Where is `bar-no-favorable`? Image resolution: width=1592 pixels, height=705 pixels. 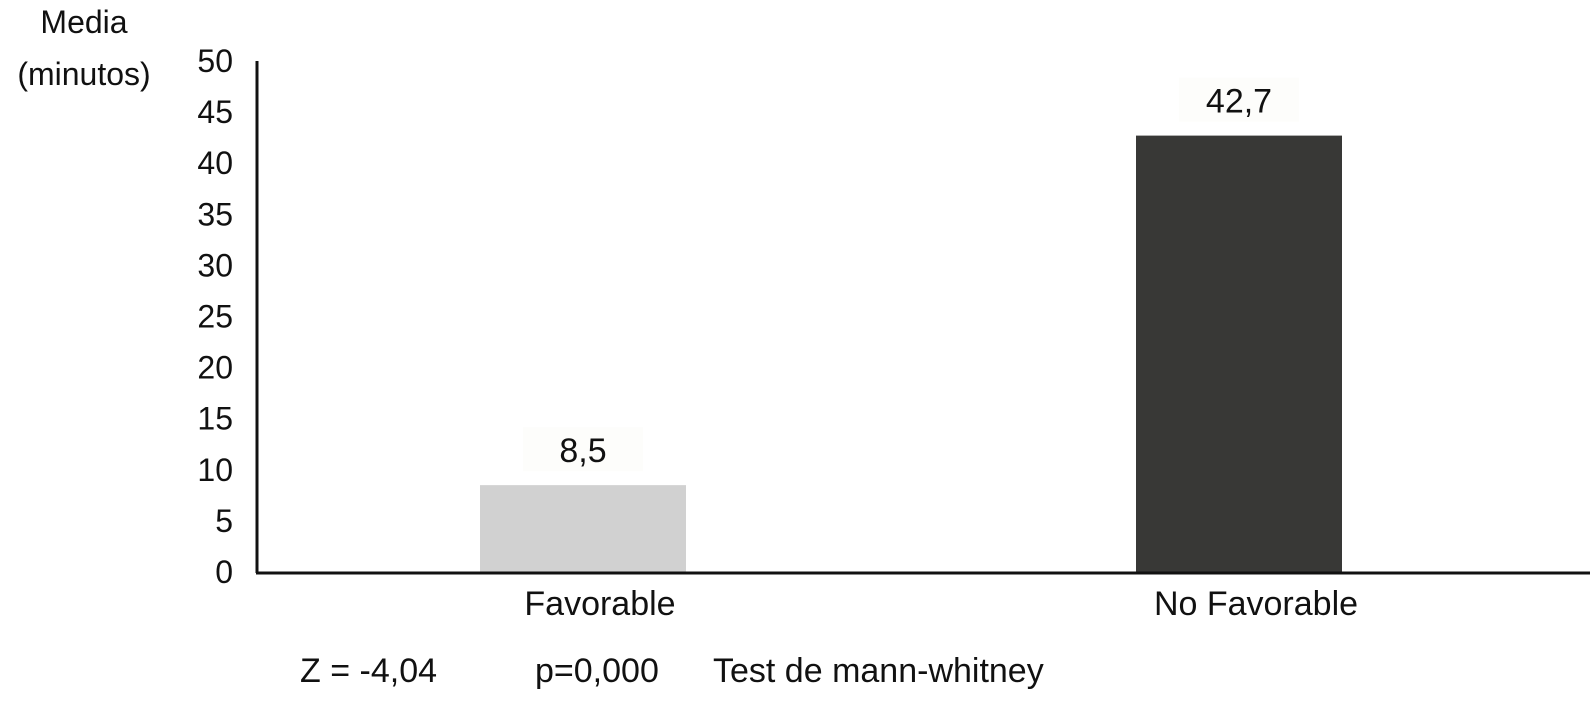 bar-no-favorable is located at coordinates (1239, 353).